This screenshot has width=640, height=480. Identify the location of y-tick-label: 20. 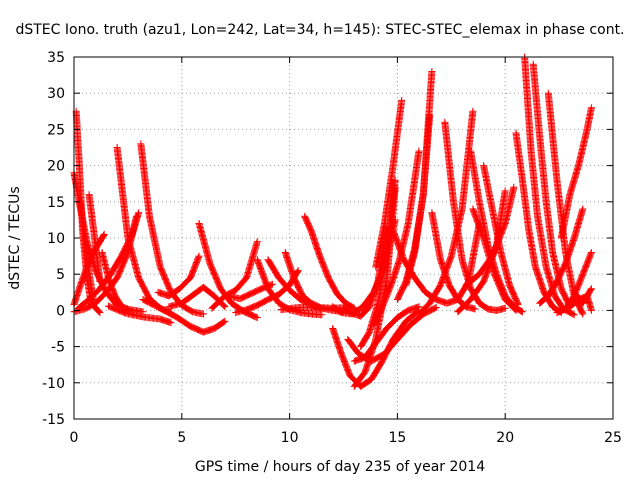
(56, 167).